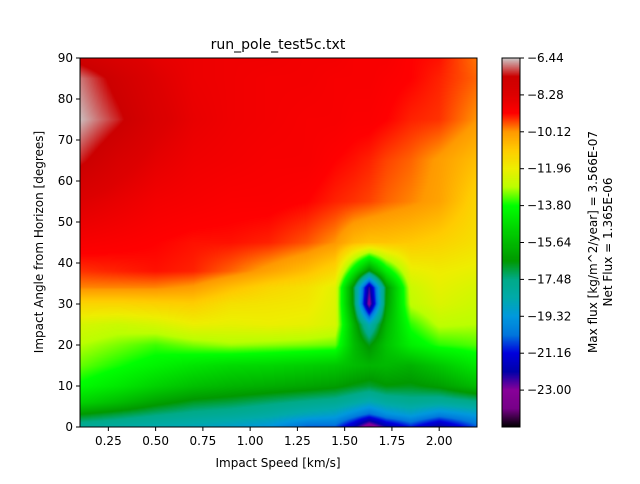  I want to click on y-tick-label: 40, so click(65, 263).